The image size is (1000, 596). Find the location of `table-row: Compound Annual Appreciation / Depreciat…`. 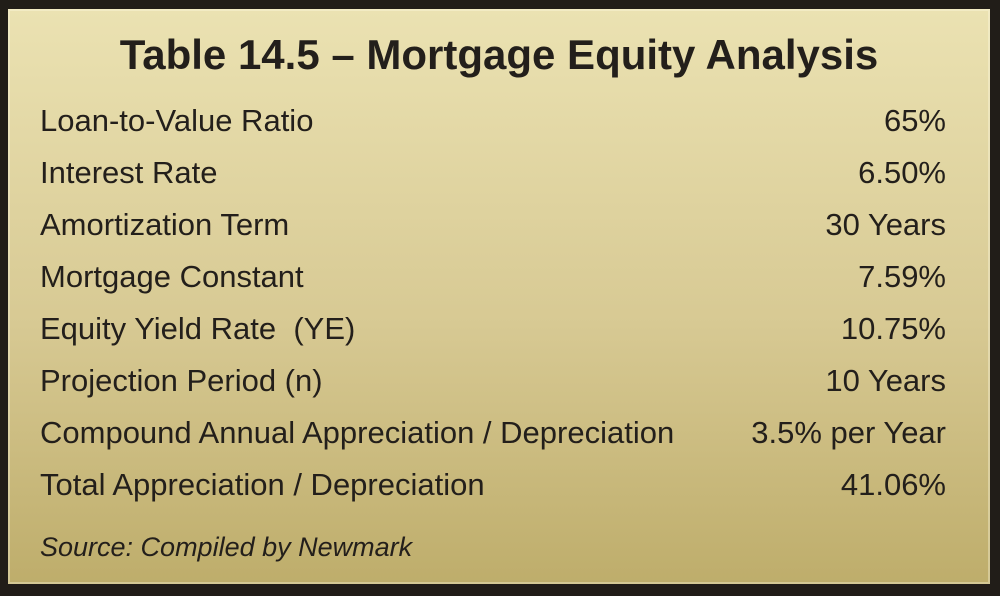

table-row: Compound Annual Appreciation / Depreciat… is located at coordinates (493, 433).